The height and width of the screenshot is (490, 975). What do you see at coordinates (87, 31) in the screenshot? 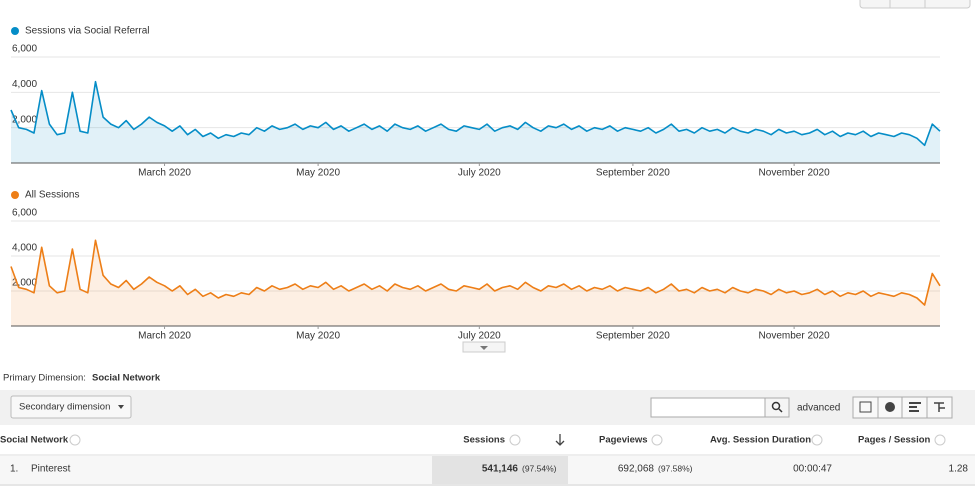
I see `legend-label: Sessions via Social Referral` at bounding box center [87, 31].